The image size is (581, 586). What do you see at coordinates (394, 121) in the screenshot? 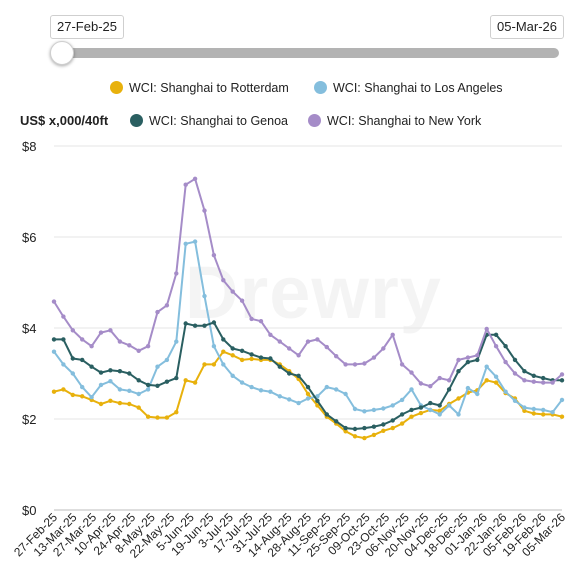
I see `legend-item-new-york: WCI: Shanghai to New York` at bounding box center [394, 121].